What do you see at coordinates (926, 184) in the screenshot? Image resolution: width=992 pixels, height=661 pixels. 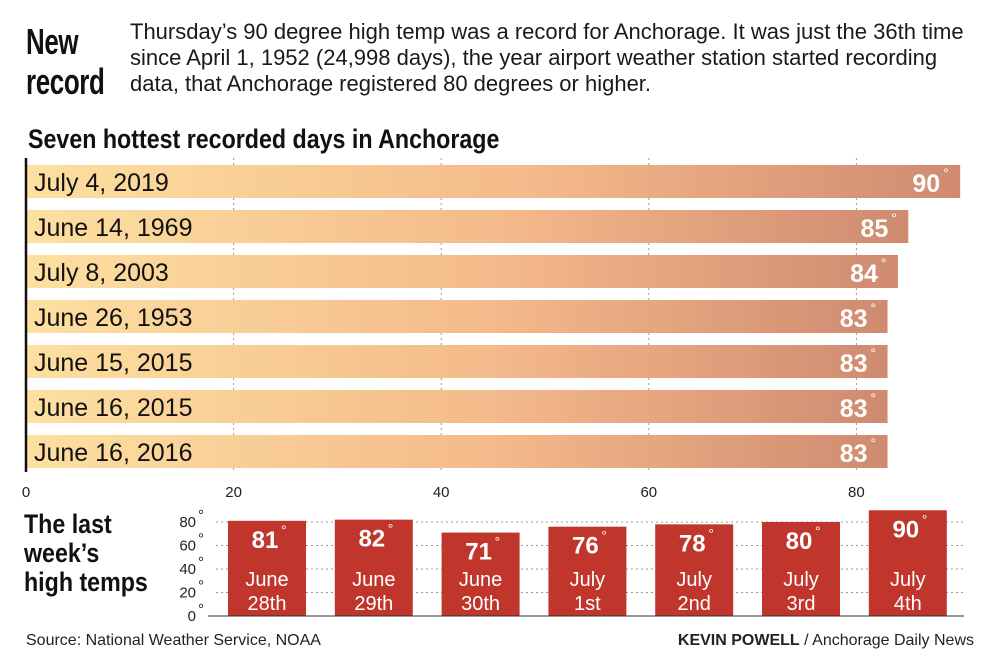 I see `bar-value-label: 90` at bounding box center [926, 184].